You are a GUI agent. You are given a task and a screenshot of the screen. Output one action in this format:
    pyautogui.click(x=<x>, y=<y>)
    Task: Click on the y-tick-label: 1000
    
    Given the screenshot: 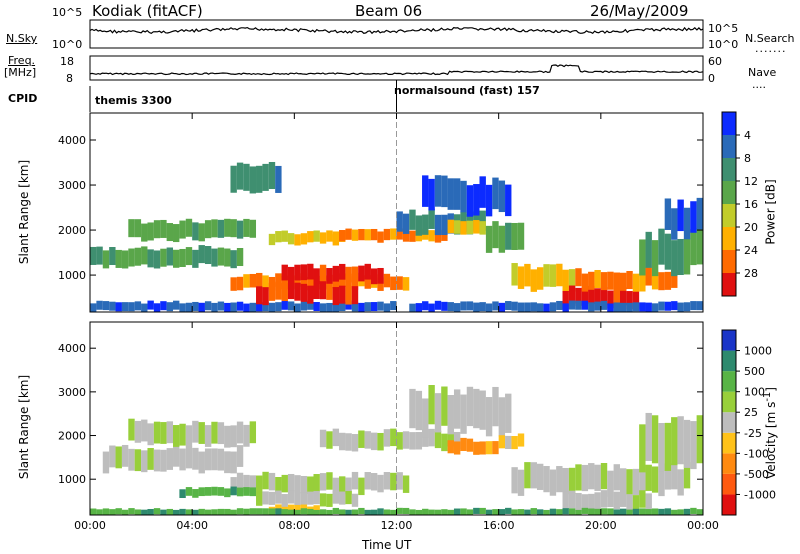 What is the action you would take?
    pyautogui.click(x=72, y=479)
    